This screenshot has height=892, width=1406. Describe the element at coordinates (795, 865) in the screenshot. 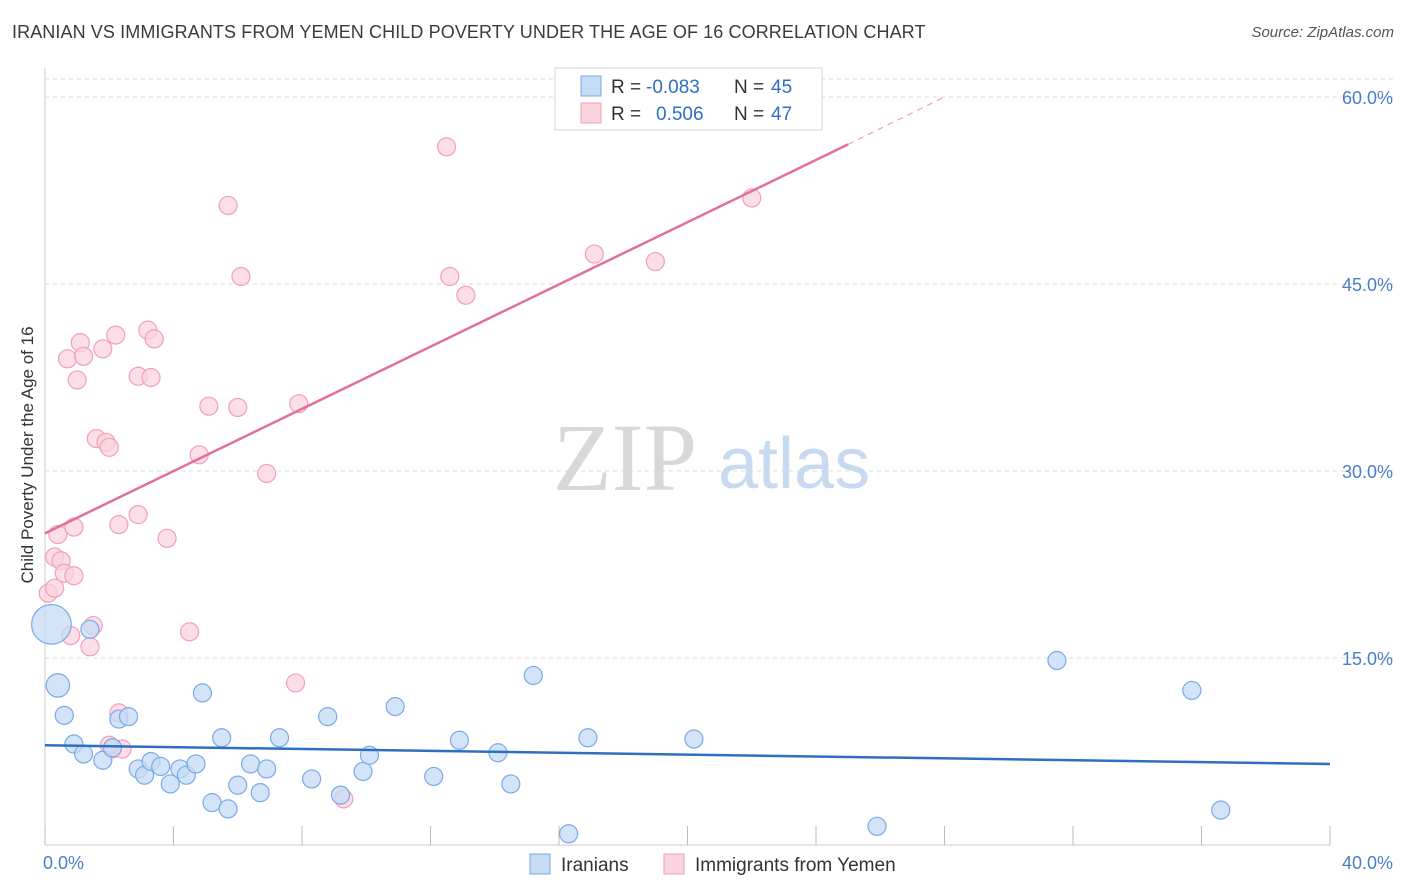

I see `bottom-legend-yemen: Immigrants from Yemen` at that location.